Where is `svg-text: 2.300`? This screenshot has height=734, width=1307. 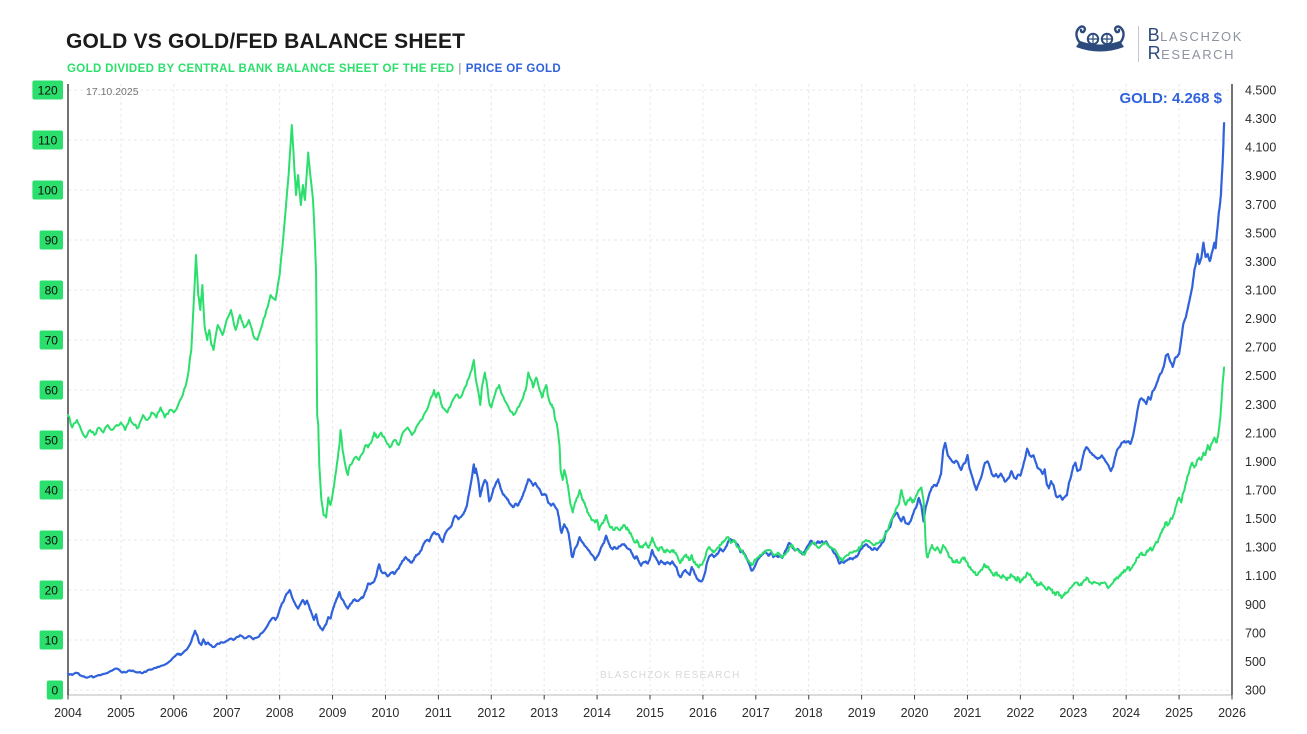 svg-text: 2.300 is located at coordinates (1260, 405).